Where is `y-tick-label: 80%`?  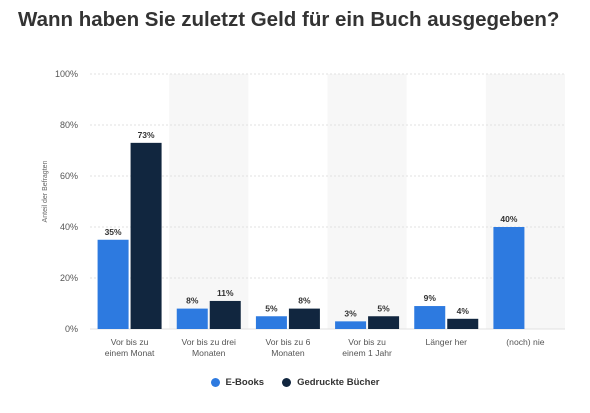
y-tick-label: 80% is located at coordinates (69, 125).